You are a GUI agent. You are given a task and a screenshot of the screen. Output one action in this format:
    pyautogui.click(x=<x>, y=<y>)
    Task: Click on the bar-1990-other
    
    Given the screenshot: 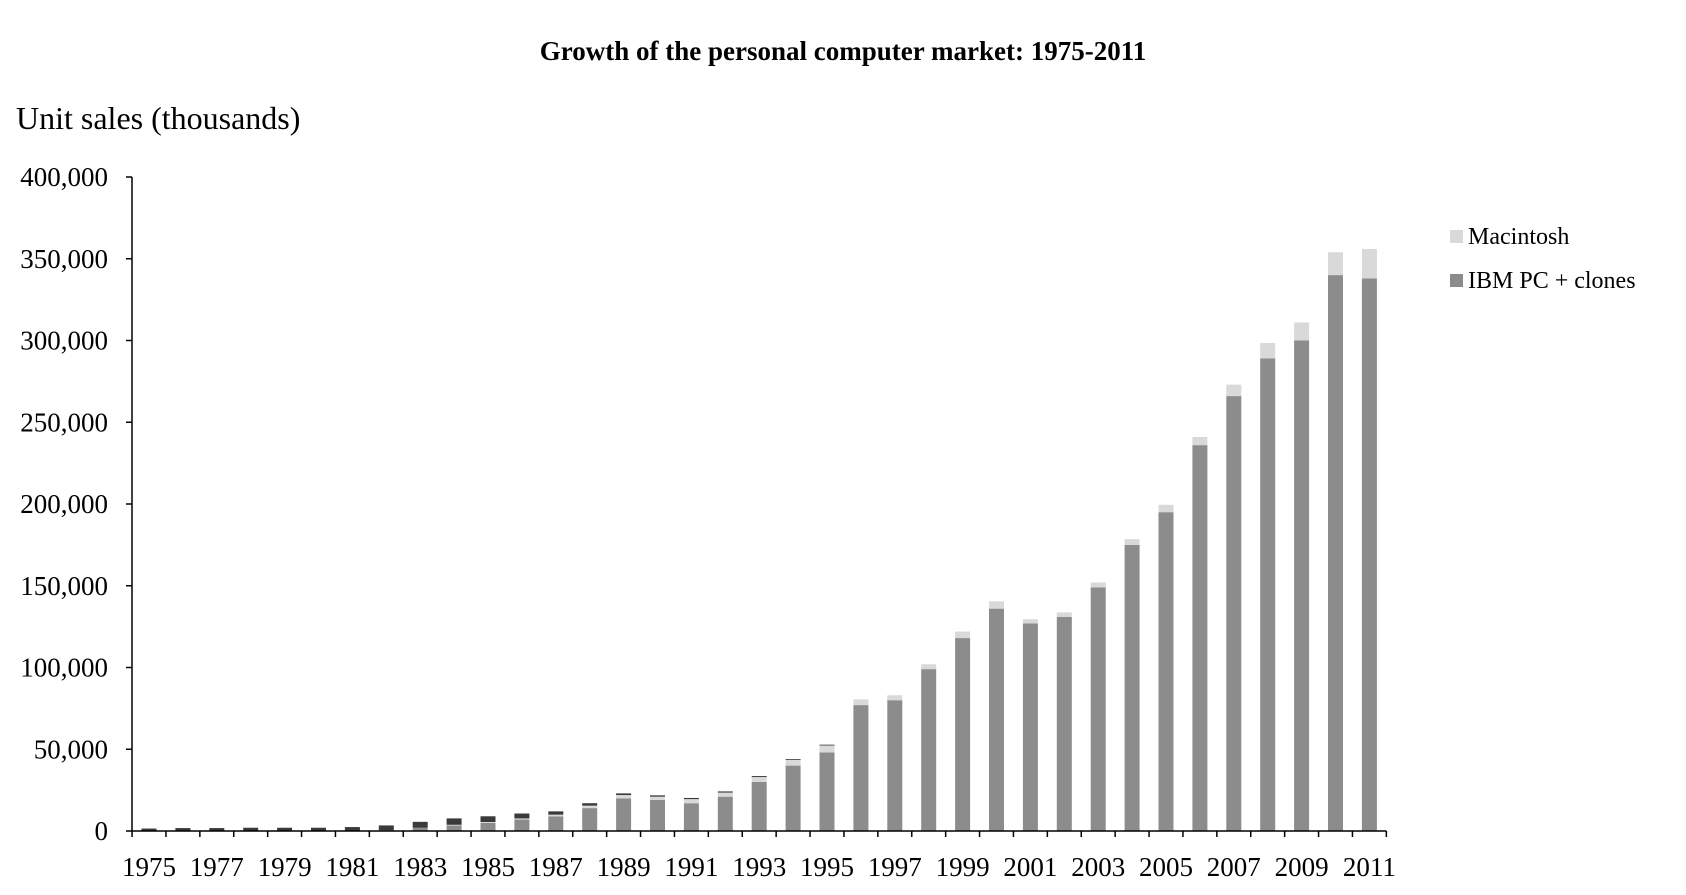 What is the action you would take?
    pyautogui.click(x=657, y=796)
    